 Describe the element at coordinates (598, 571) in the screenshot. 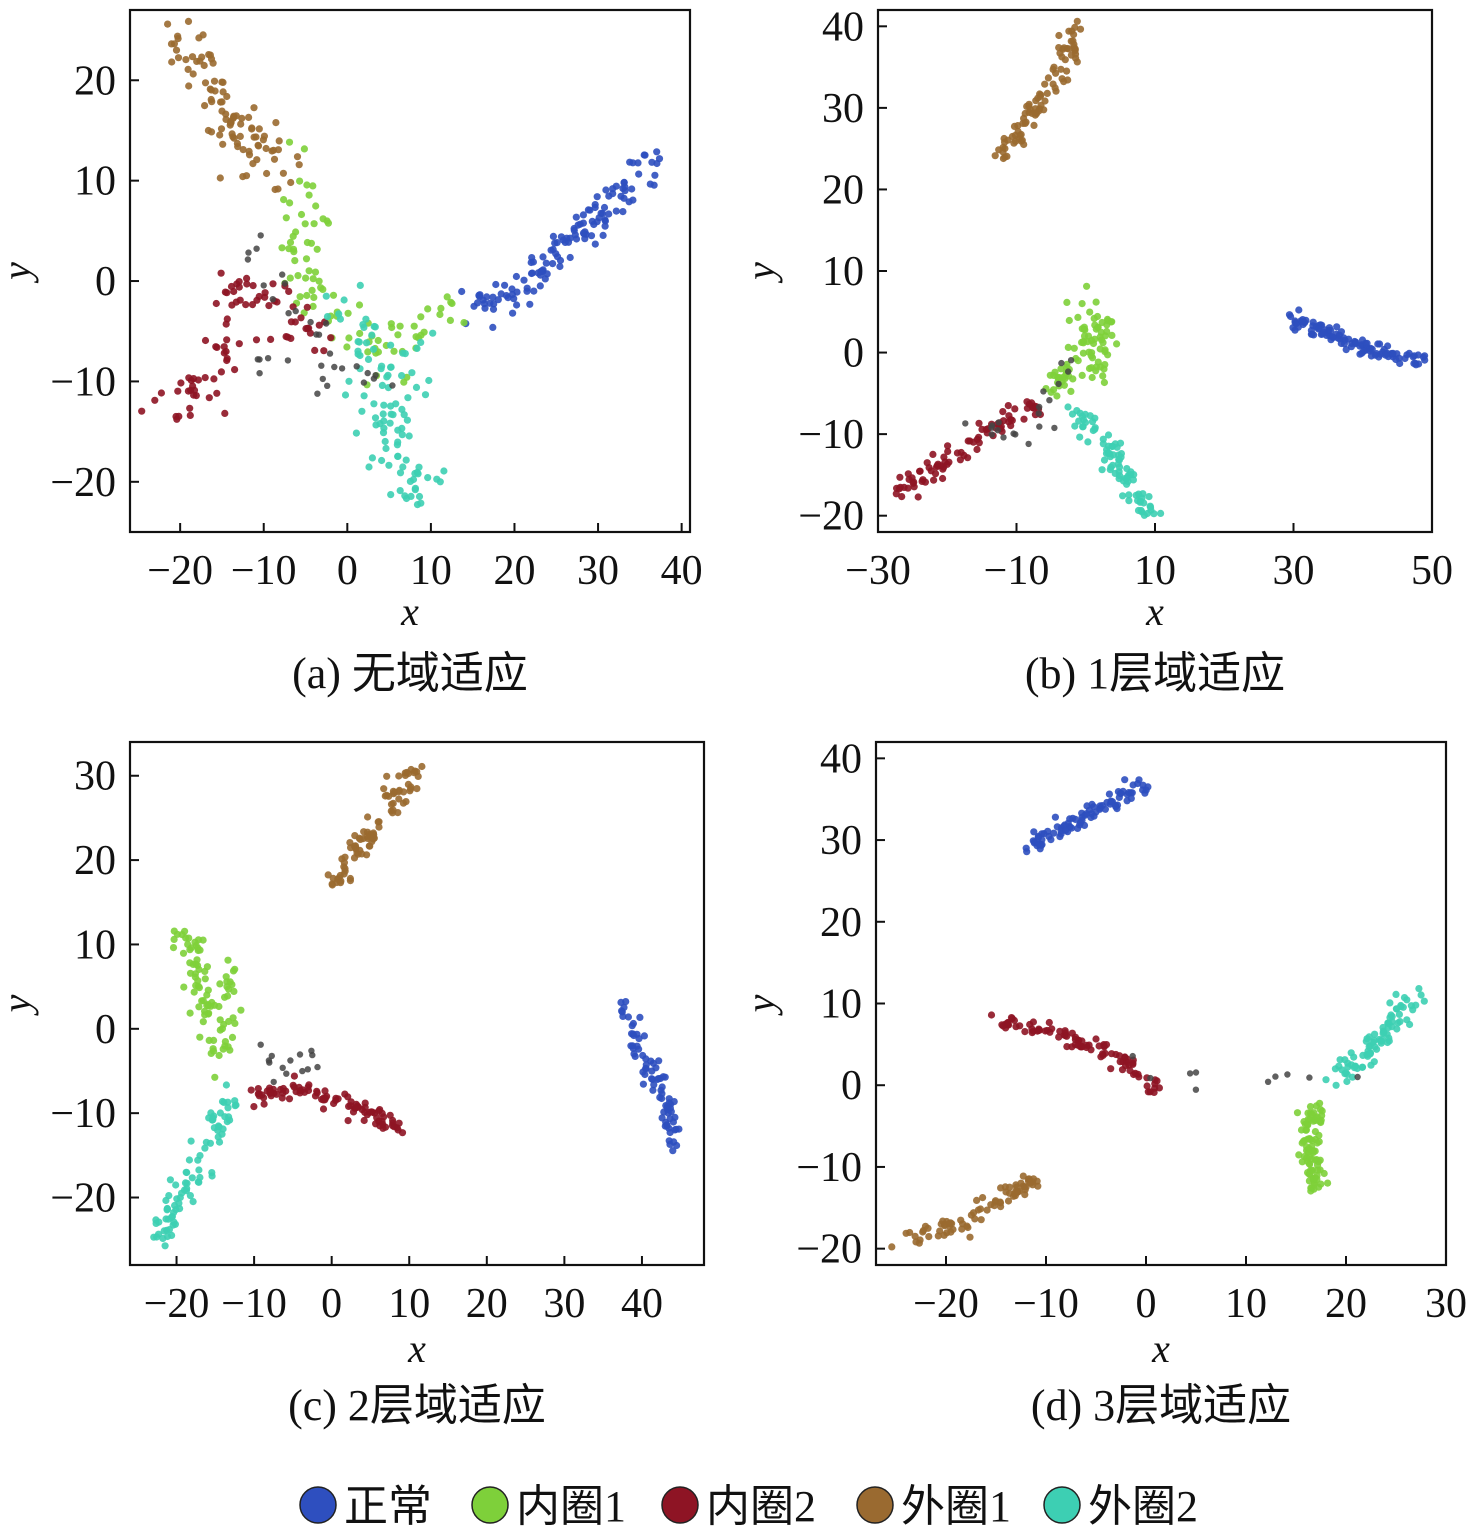

I see `x-tick-label: 30` at that location.